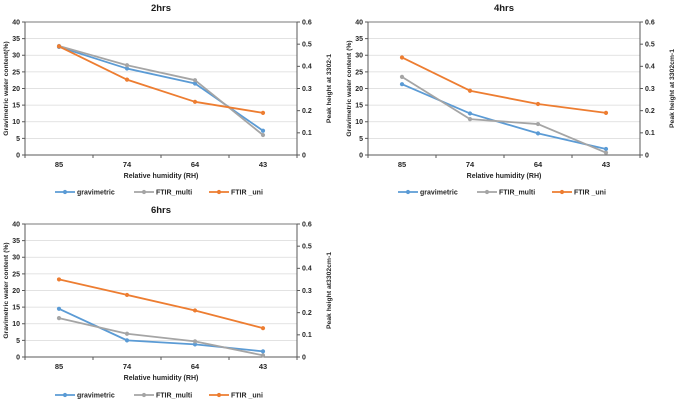 This screenshot has height=405, width=685. I want to click on y-axis-title-left: Gravimetric water content(%), so click(6, 88).